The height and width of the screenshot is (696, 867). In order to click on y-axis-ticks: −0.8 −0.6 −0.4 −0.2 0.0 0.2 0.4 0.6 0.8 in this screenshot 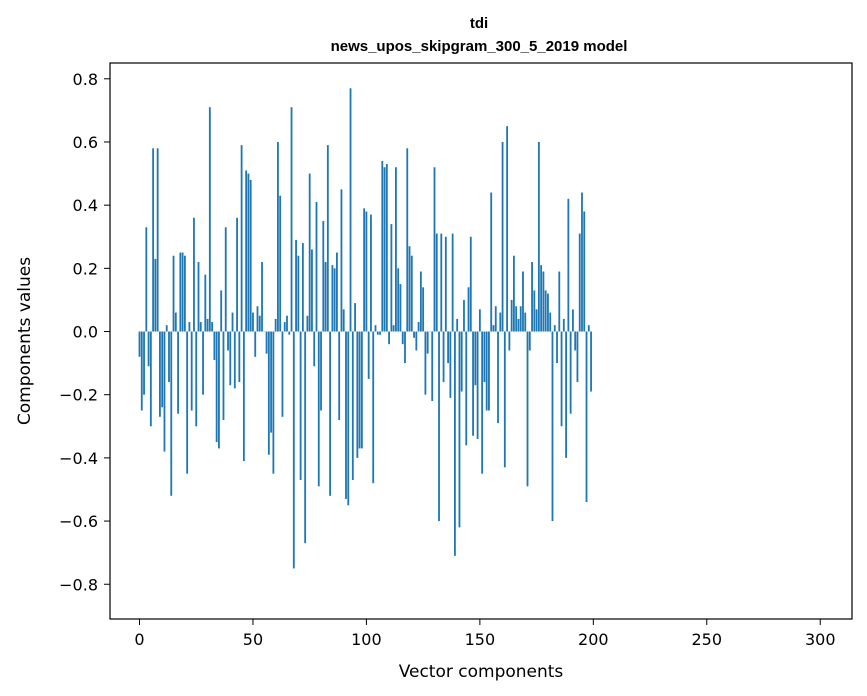, I will do `click(84, 332)`.